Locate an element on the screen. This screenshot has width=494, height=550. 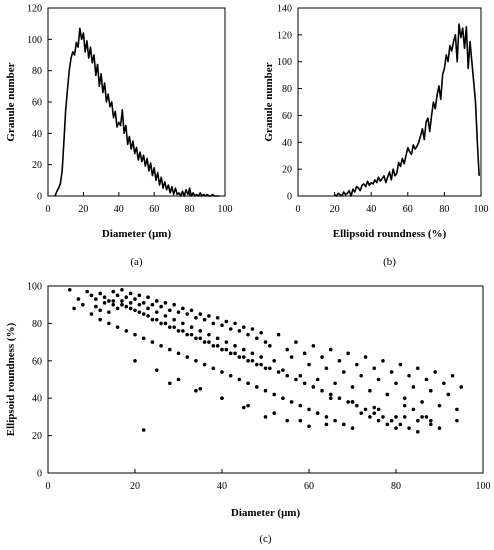
x-tick-label: 80 is located at coordinates (190, 209).